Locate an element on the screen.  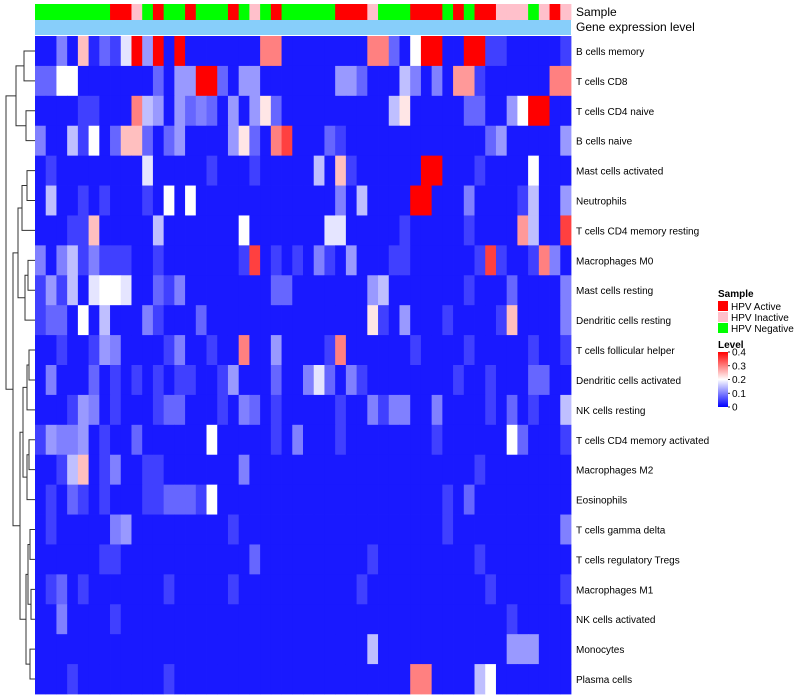
row-label: B cells memory is located at coordinates (610, 52).